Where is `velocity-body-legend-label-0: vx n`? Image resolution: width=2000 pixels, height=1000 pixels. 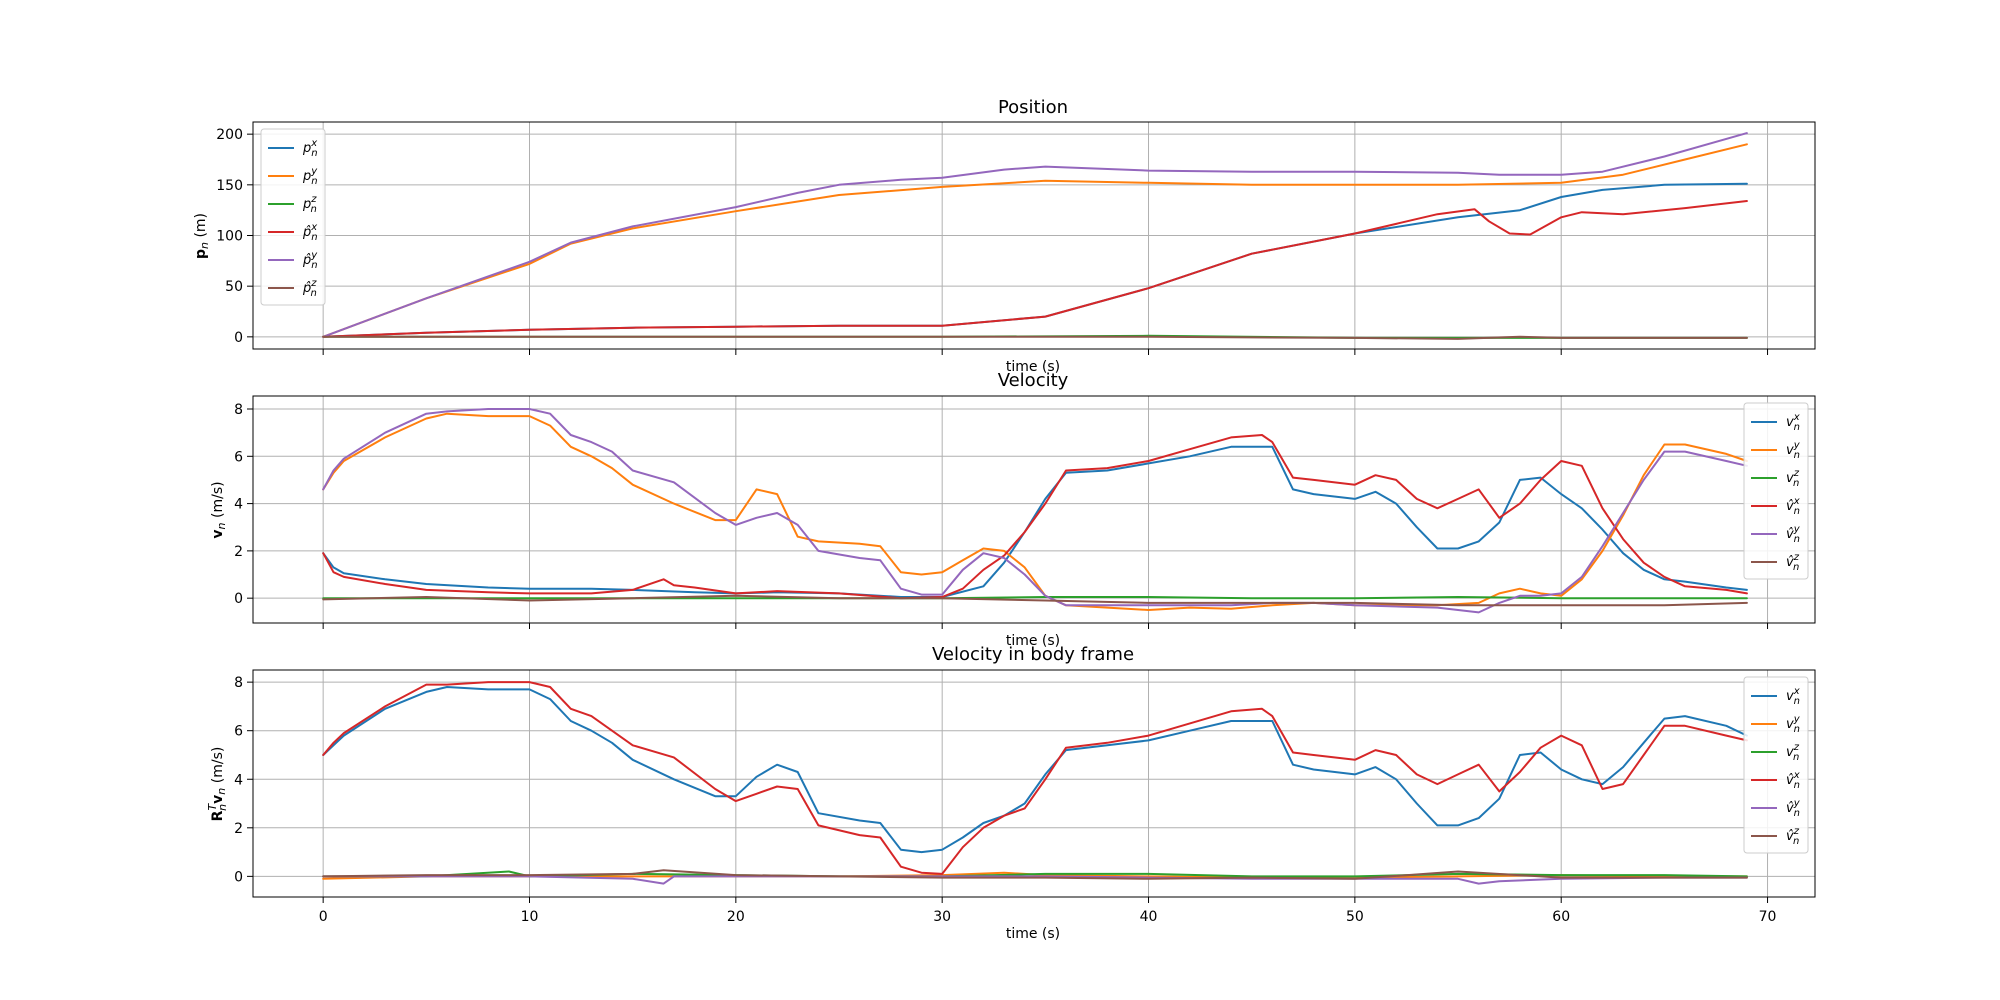 velocity-body-legend-label-0: vx n is located at coordinates (1793, 696).